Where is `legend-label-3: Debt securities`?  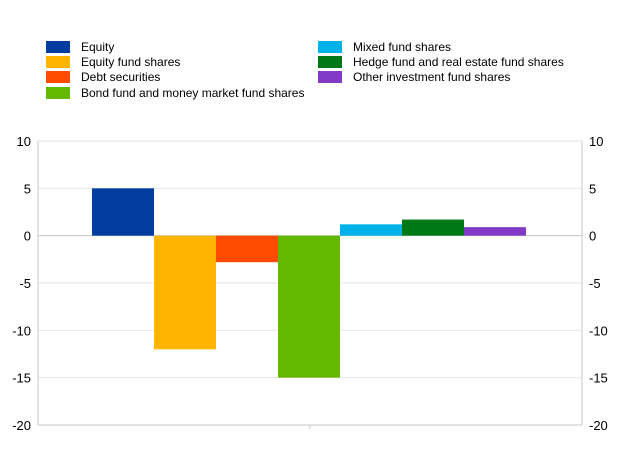 legend-label-3: Debt securities is located at coordinates (120, 77).